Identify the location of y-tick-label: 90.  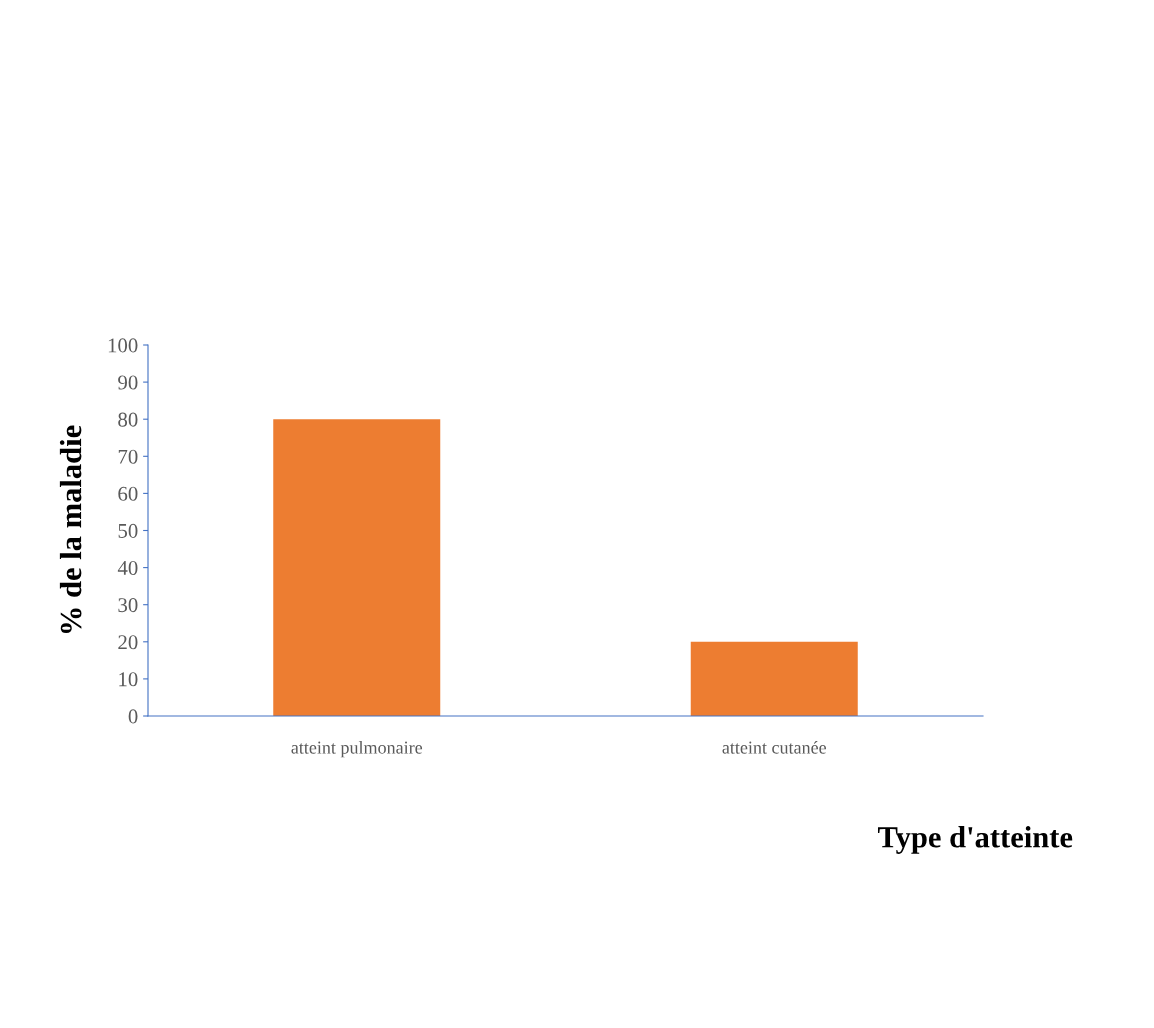
(128, 382).